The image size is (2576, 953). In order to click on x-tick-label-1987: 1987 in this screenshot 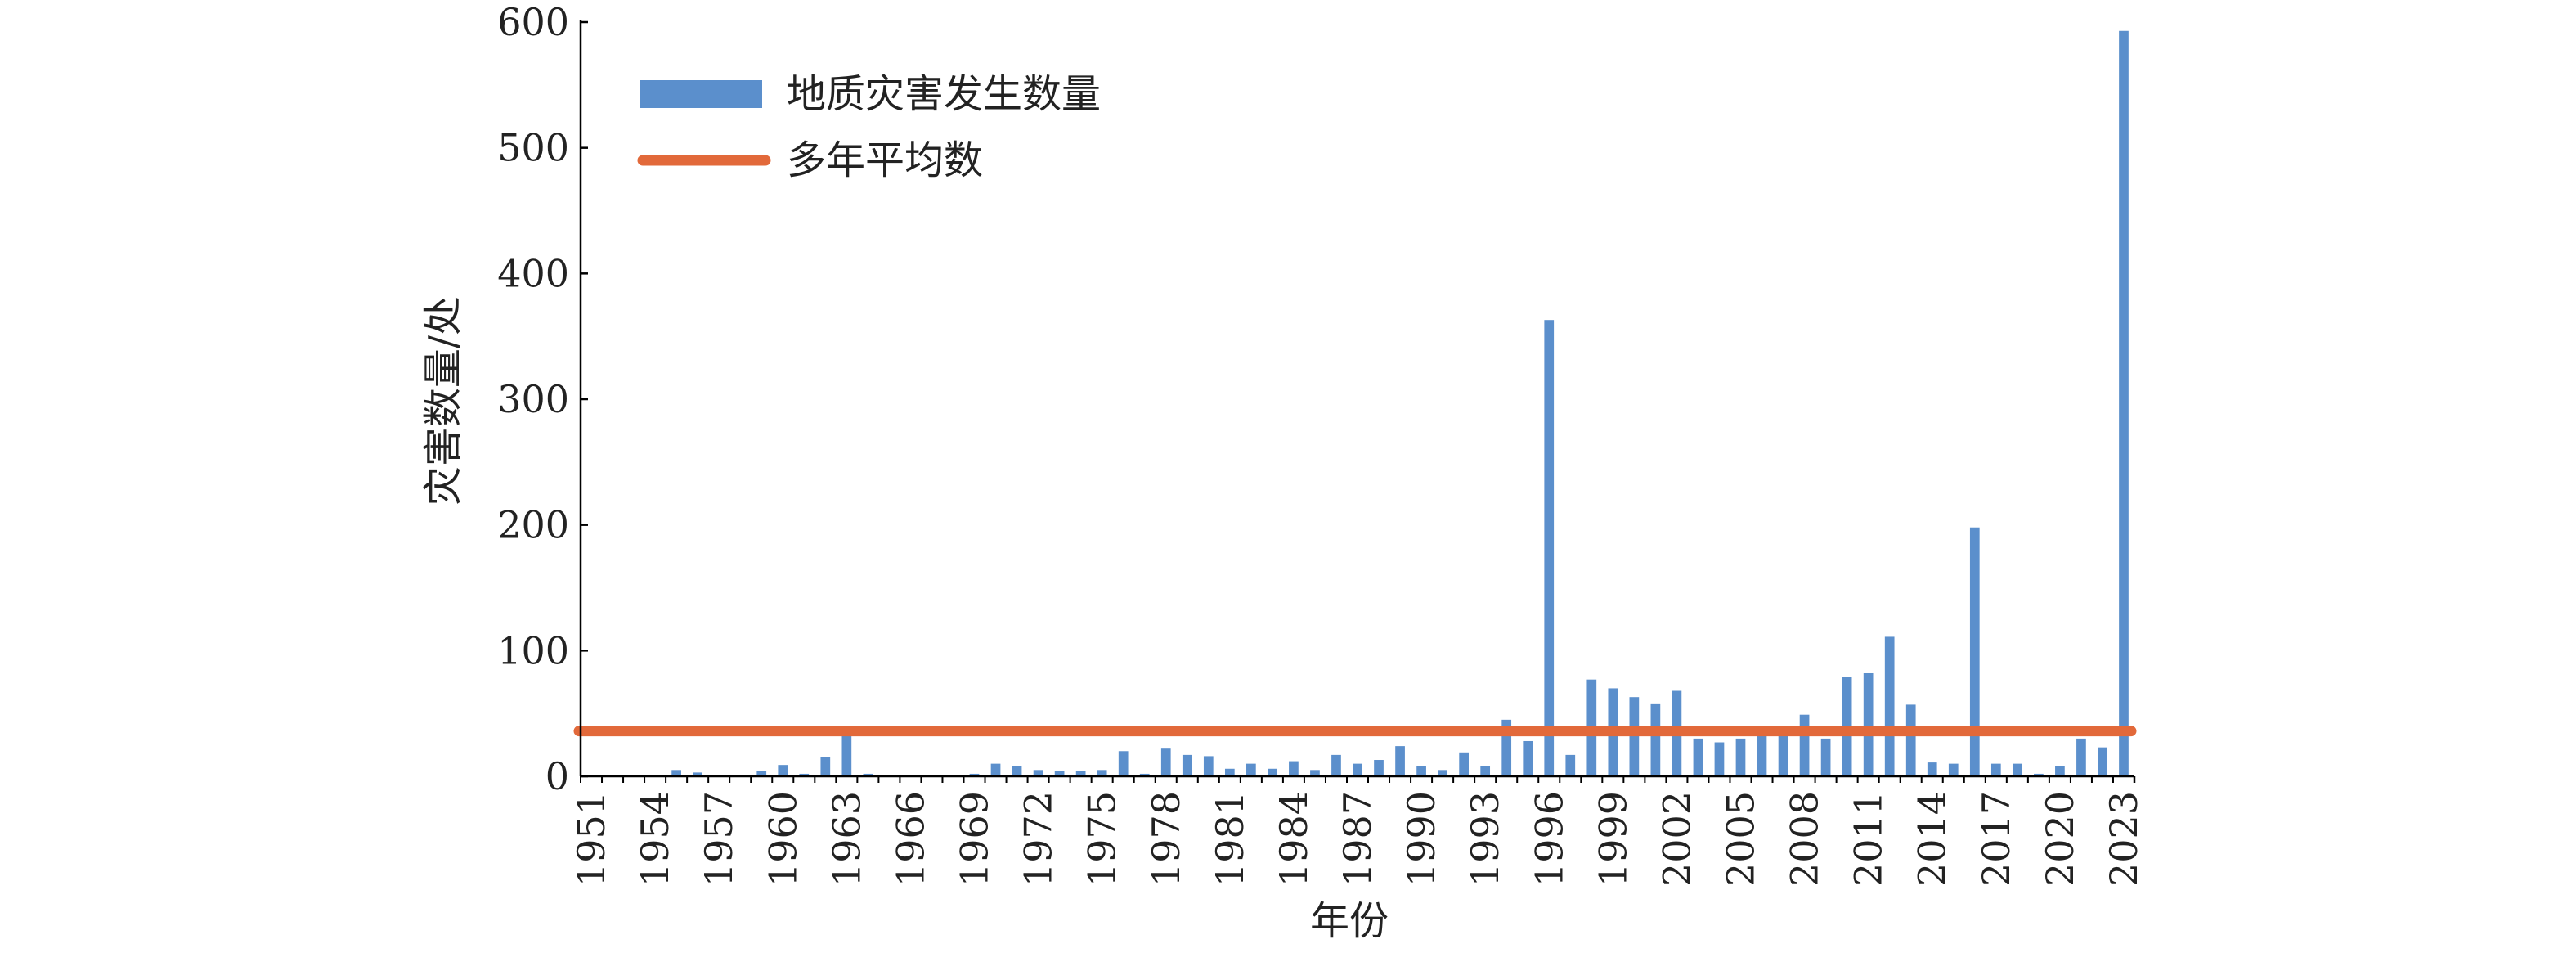, I will do `click(1357, 839)`.